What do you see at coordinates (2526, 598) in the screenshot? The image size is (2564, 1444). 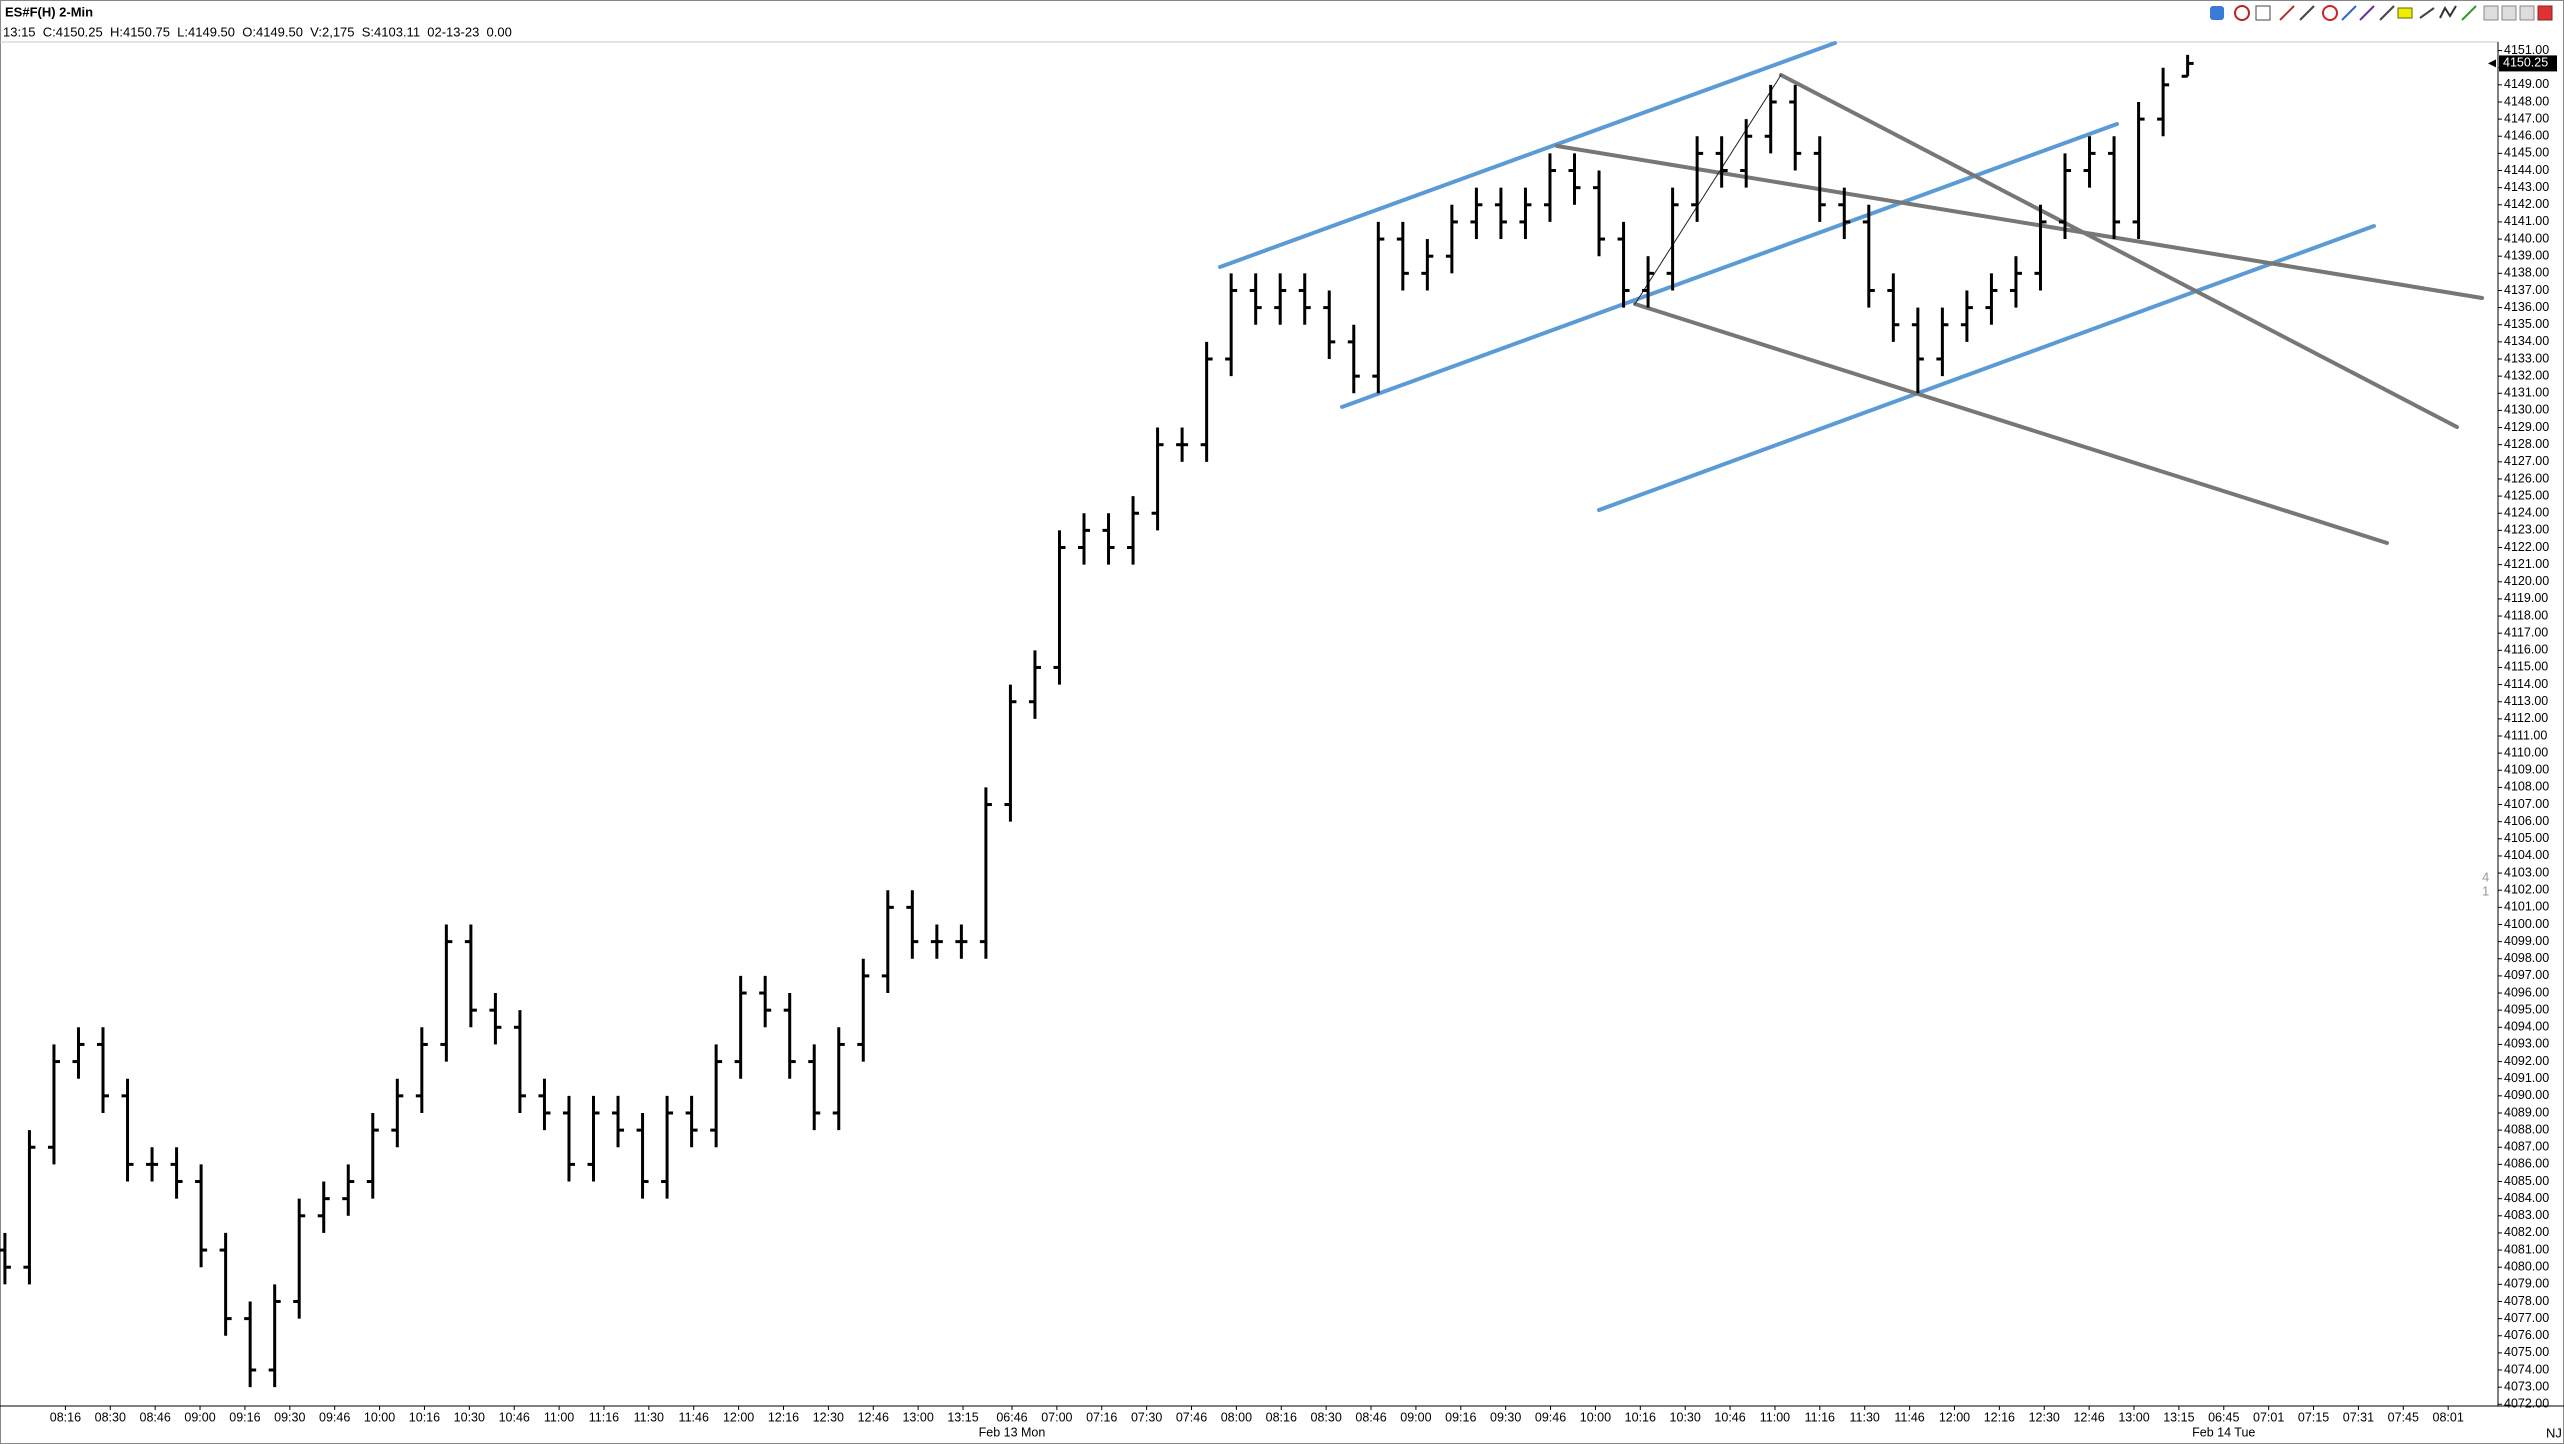 I see `y-tick-label: 4119.00` at bounding box center [2526, 598].